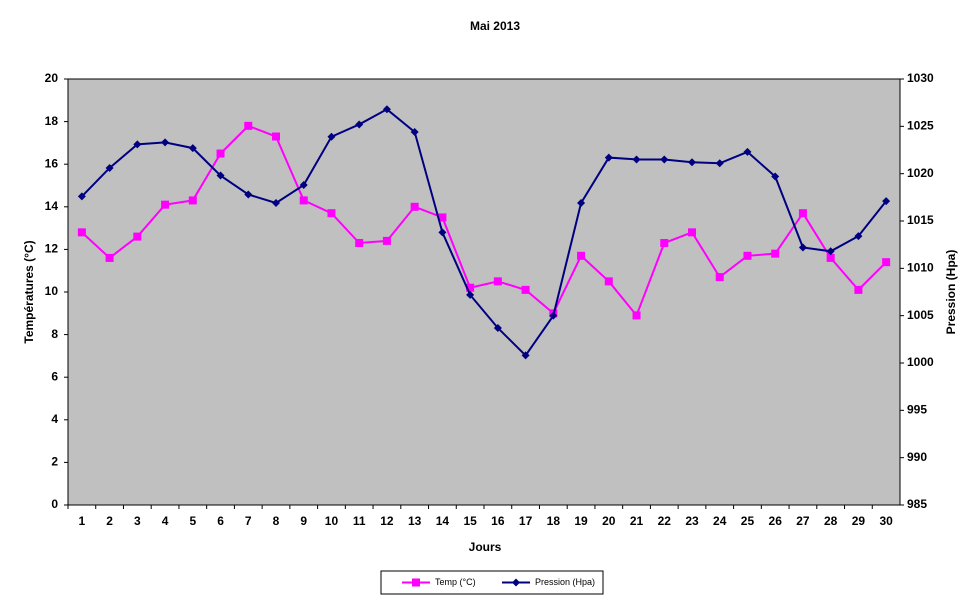  What do you see at coordinates (748, 521) in the screenshot?
I see `x-tick-label: 25` at bounding box center [748, 521].